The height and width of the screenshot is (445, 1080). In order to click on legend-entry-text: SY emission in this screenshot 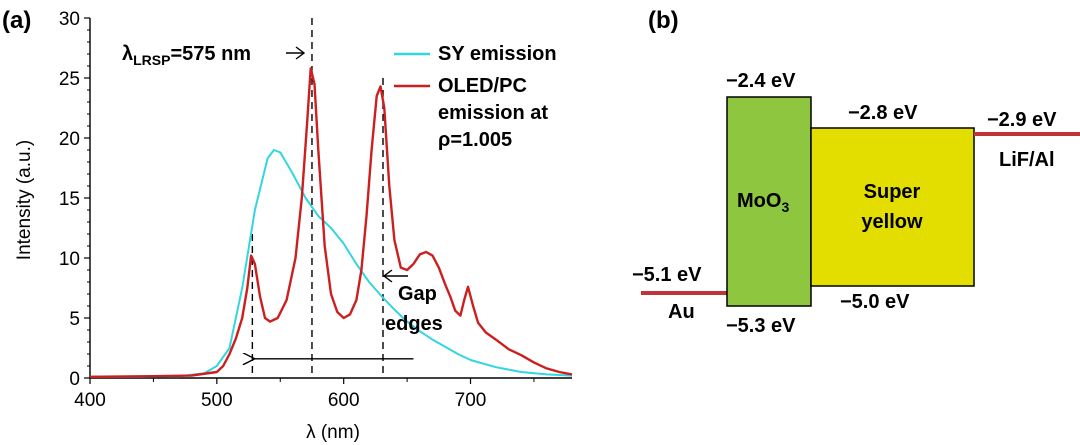, I will do `click(497, 54)`.